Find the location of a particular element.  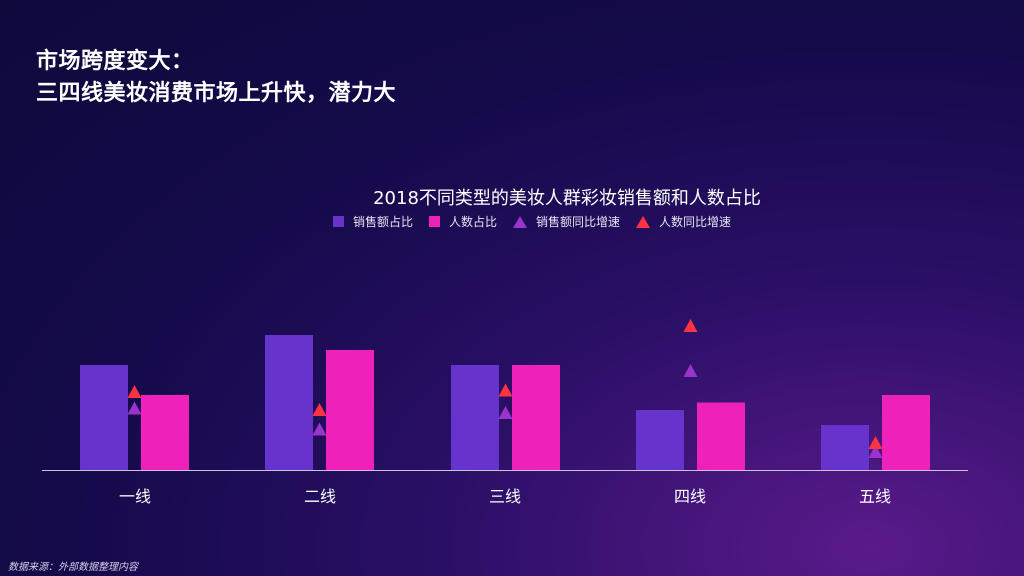

legend-triangle-sales-growth is located at coordinates (520, 221).